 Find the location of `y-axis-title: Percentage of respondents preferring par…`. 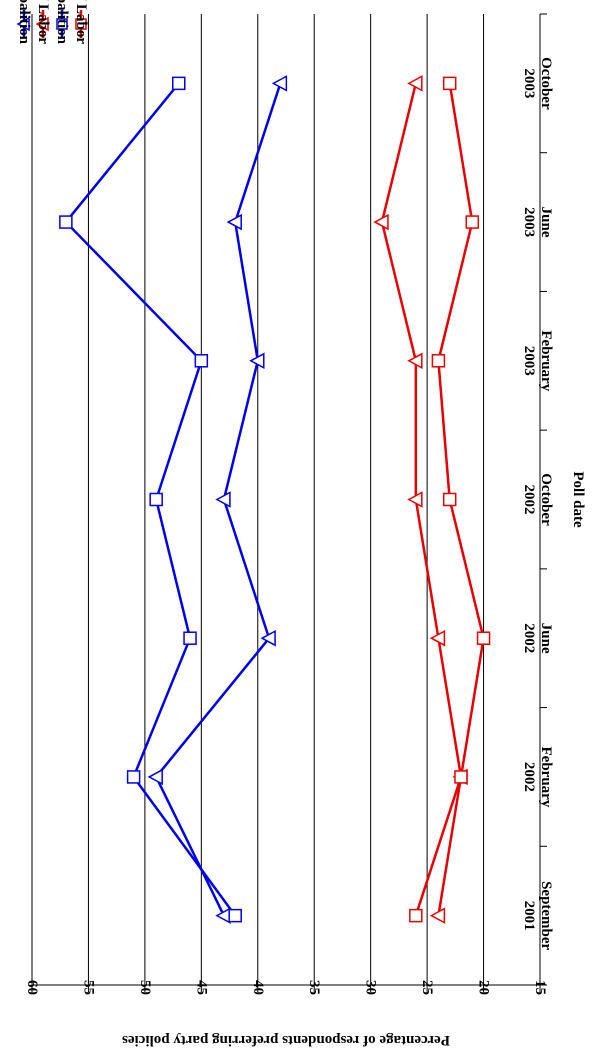

y-axis-title: Percentage of respondents preferring par… is located at coordinates (286, 1040).